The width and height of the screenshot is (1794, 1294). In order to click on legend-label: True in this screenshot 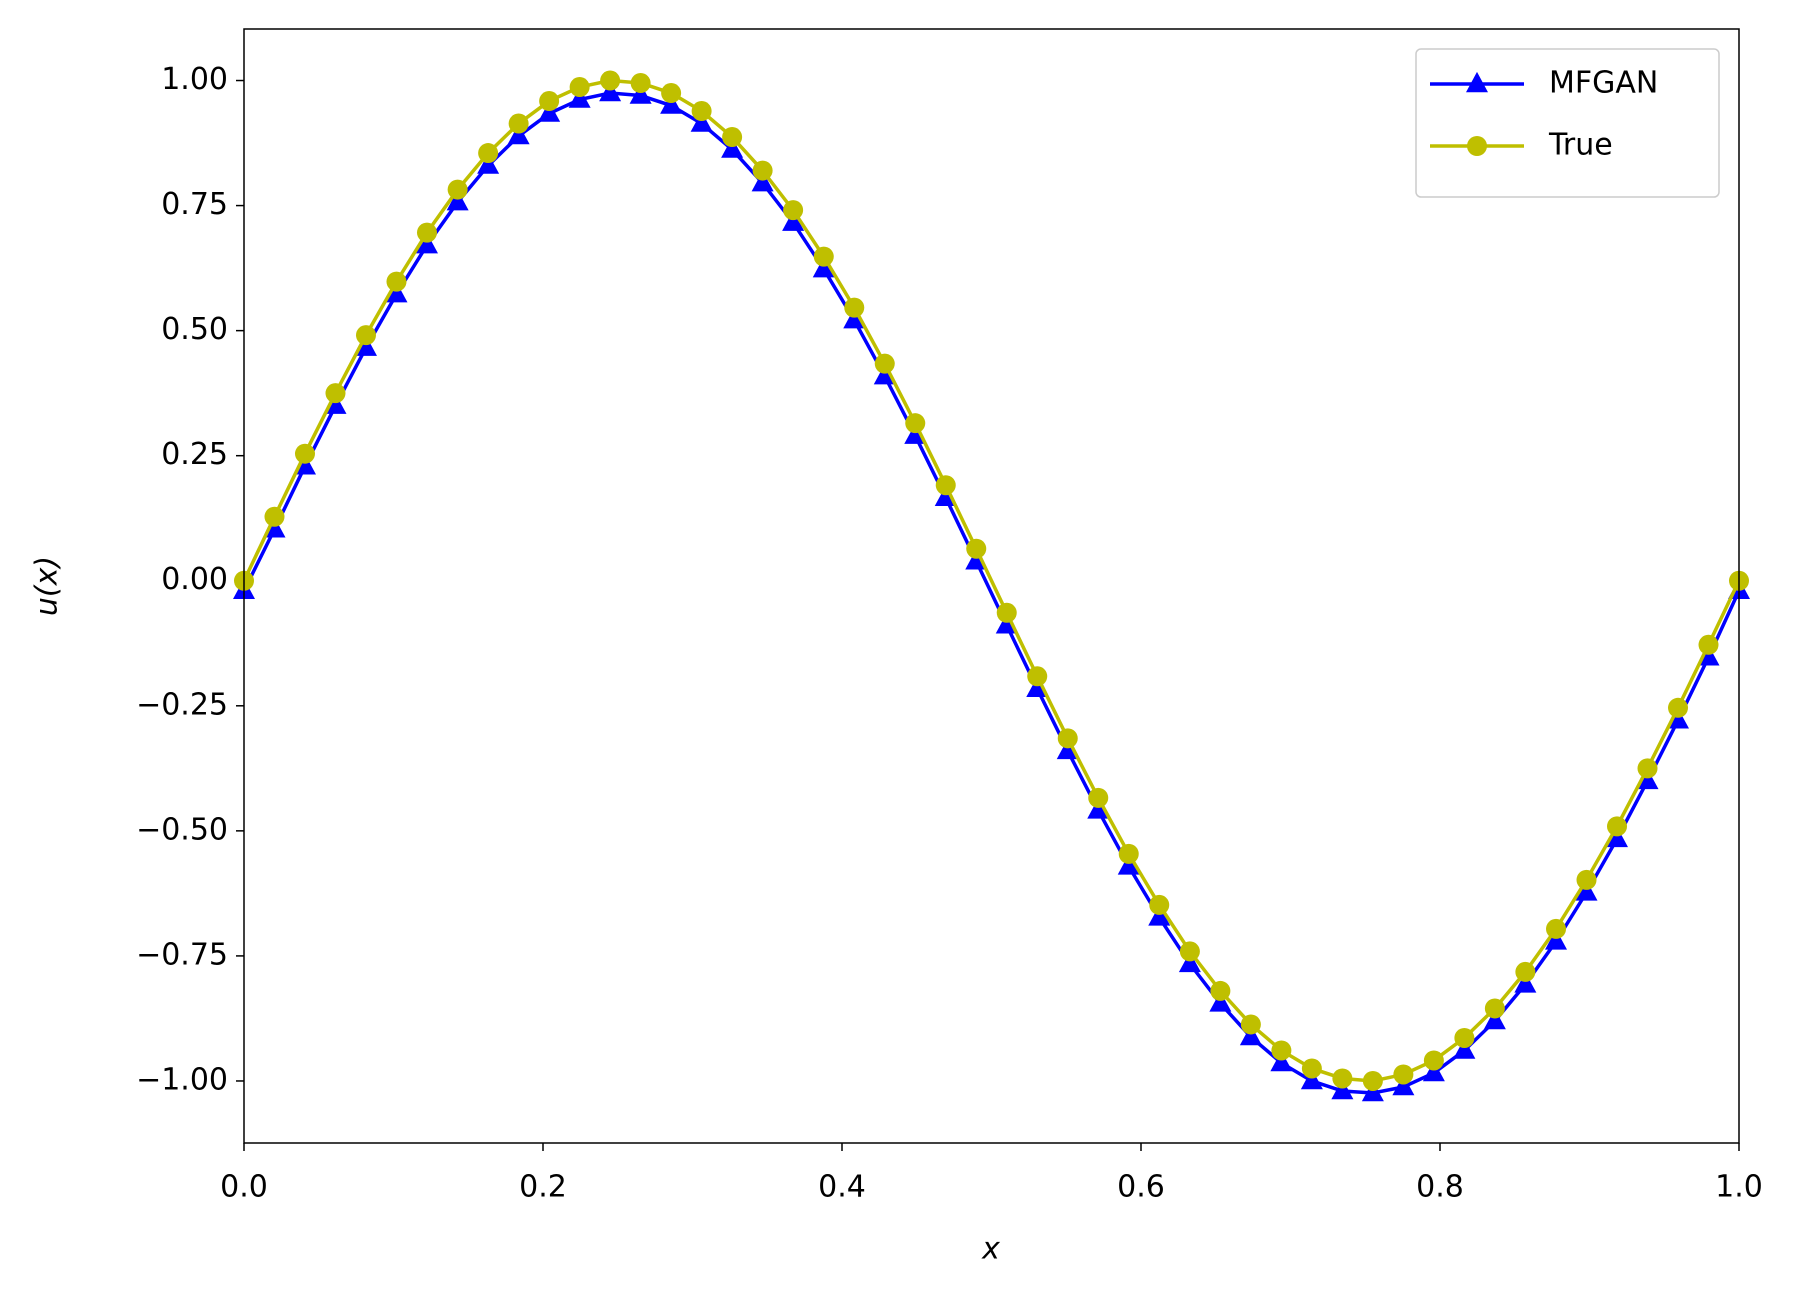, I will do `click(1580, 145)`.